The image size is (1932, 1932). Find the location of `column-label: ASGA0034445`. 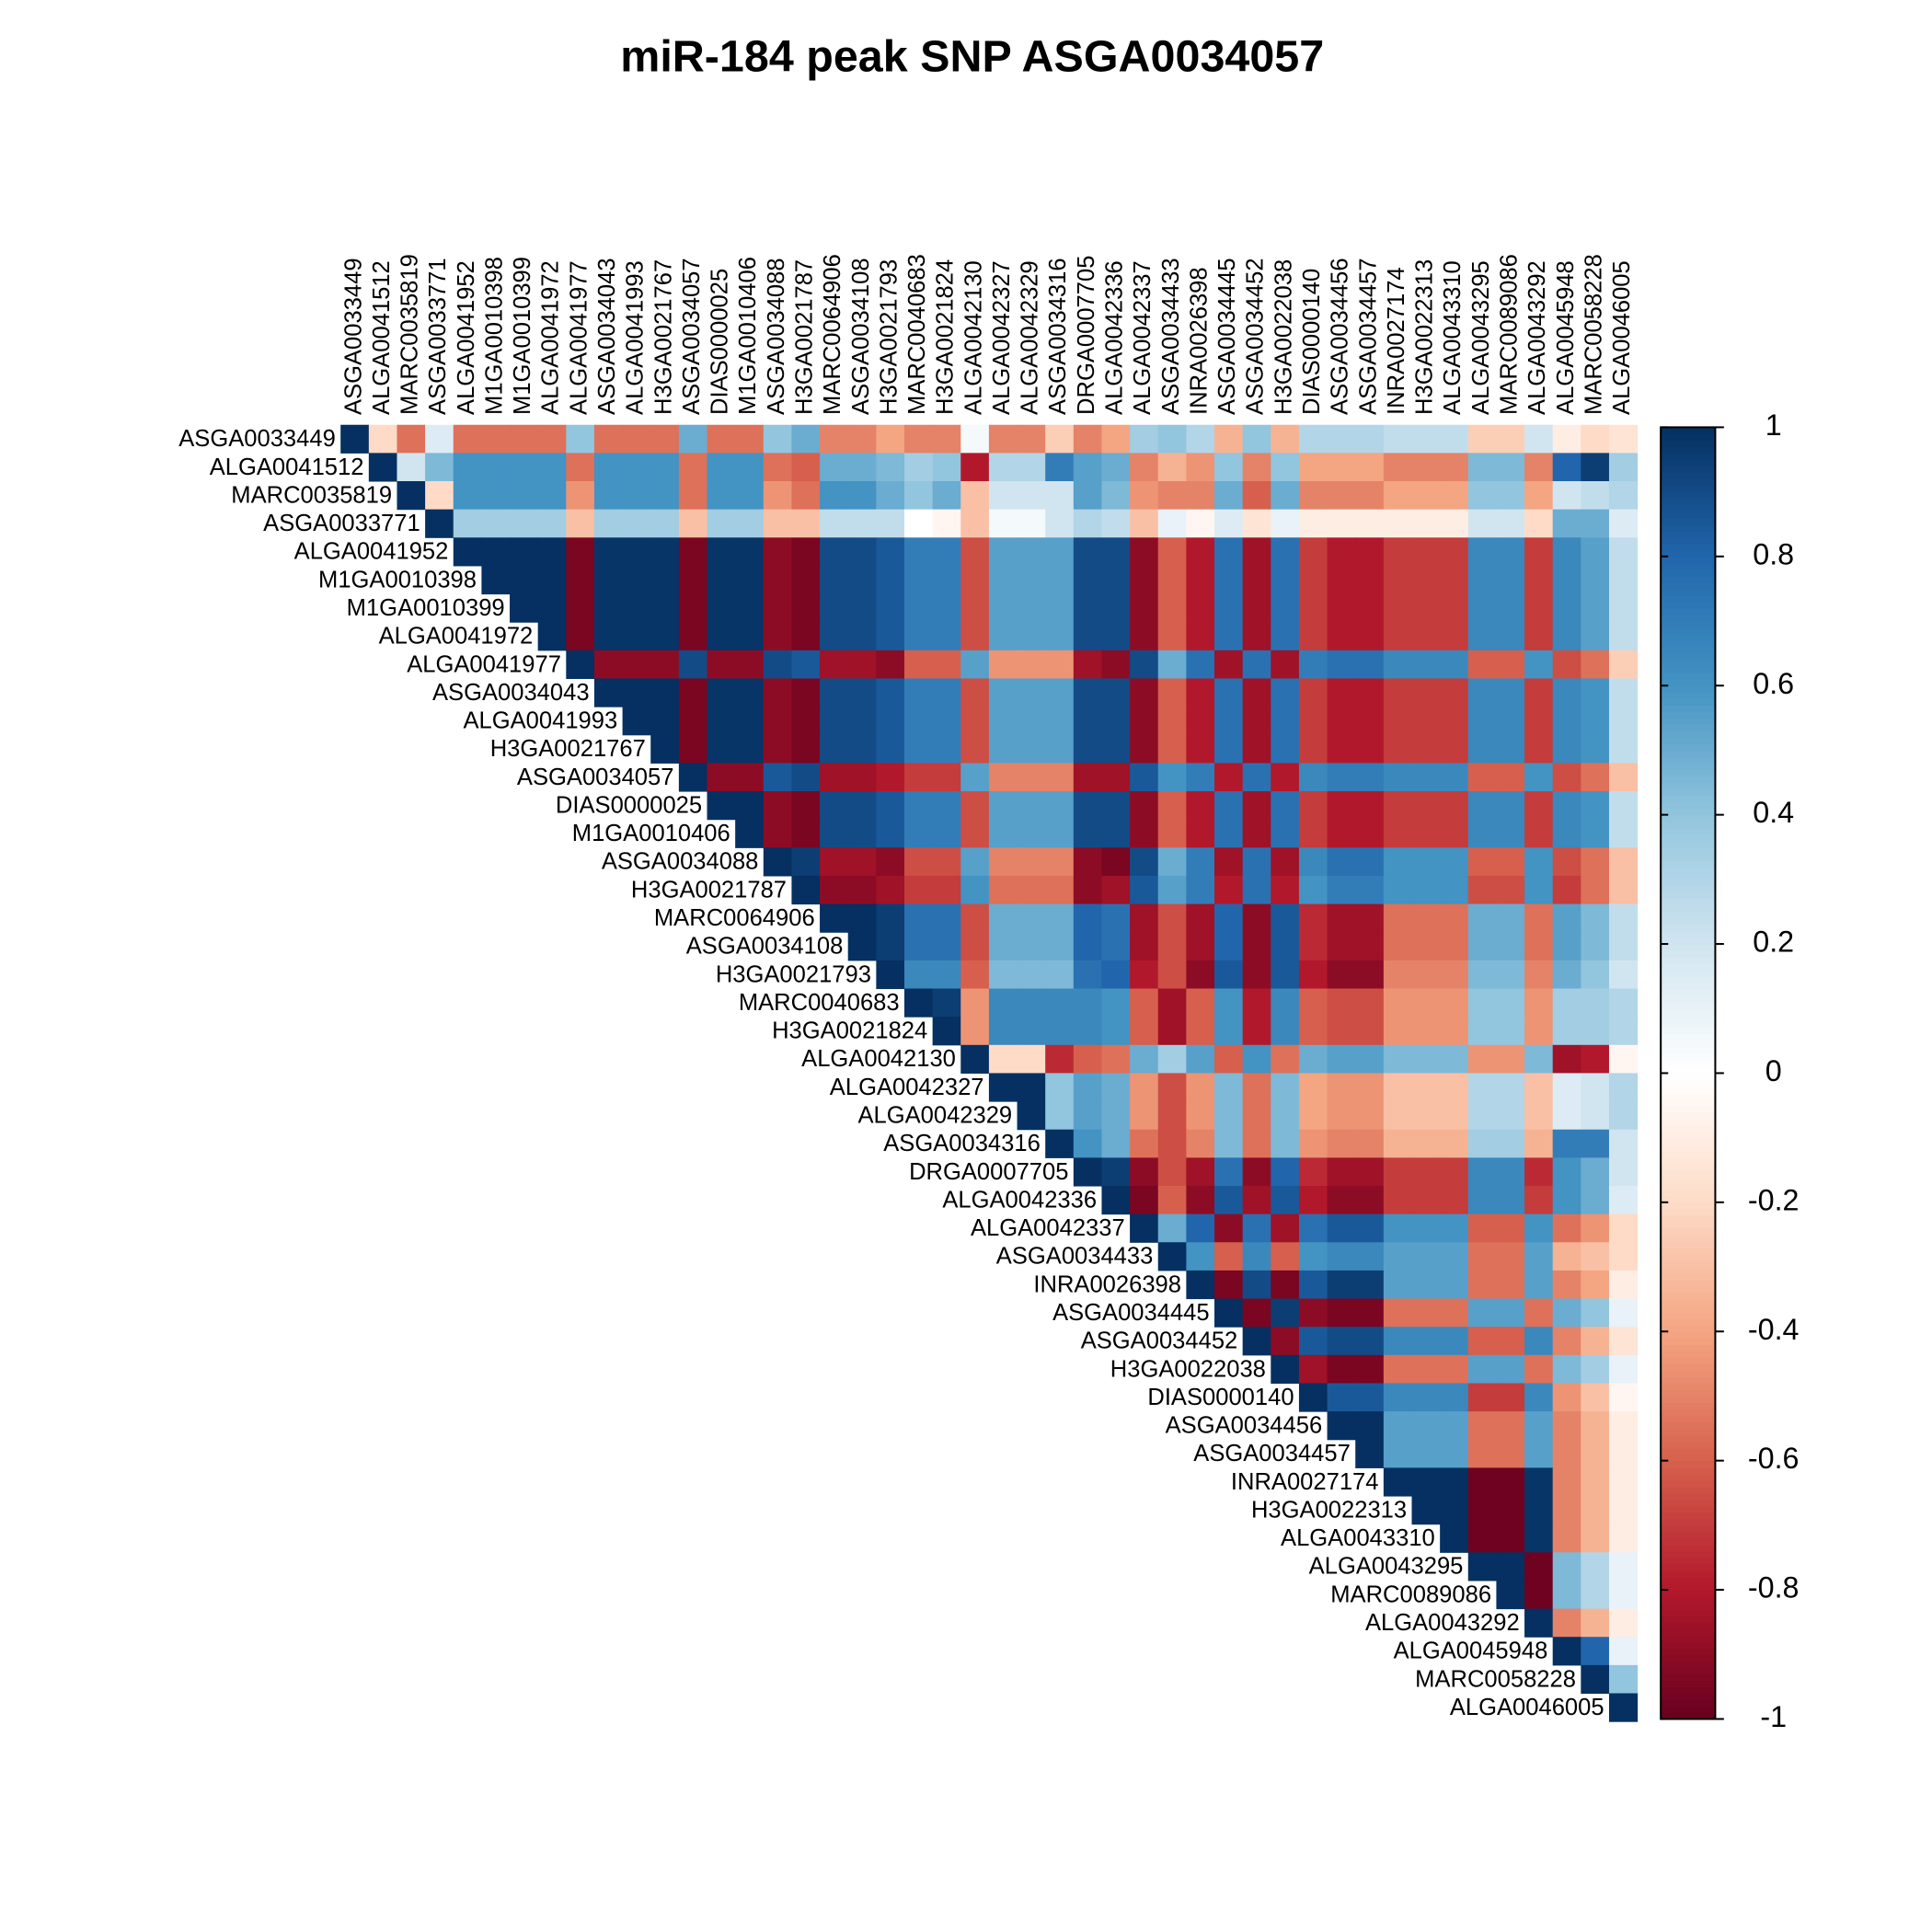

column-label: ASGA0034445 is located at coordinates (1227, 336).